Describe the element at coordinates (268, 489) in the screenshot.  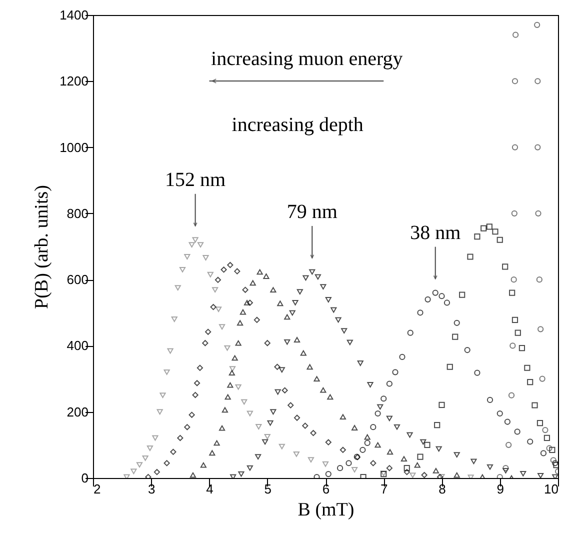
I see `x-tick-label: 5` at that location.